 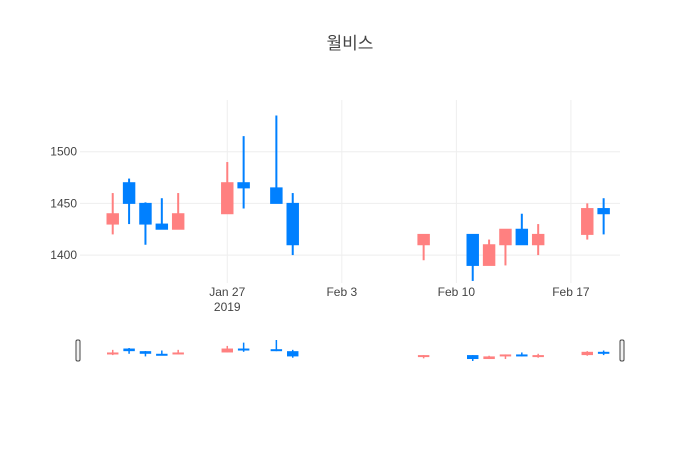 I want to click on y-tick-label: 1450, so click(x=63, y=203).